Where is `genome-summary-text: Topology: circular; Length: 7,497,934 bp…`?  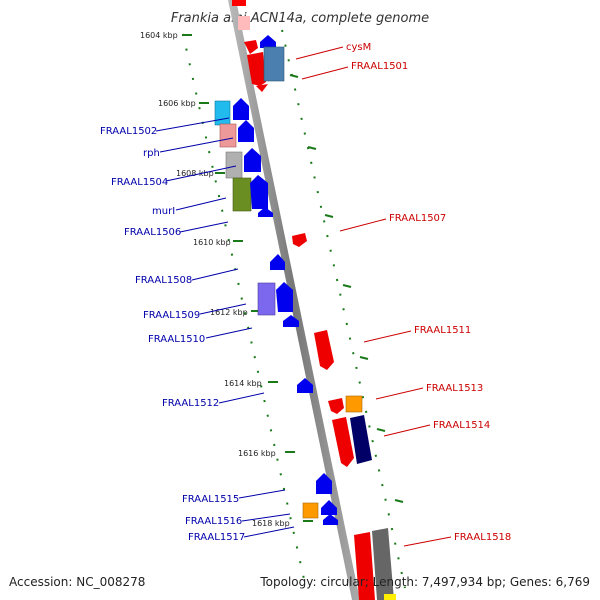 genome-summary-text: Topology: circular; Length: 7,497,934 bp… is located at coordinates (424, 582).